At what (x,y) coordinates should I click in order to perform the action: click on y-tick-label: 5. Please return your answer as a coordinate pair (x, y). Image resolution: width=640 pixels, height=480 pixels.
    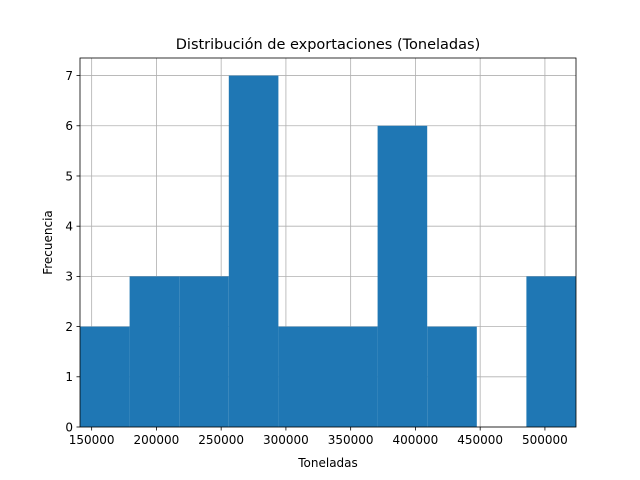
    Looking at the image, I should click on (69, 176).